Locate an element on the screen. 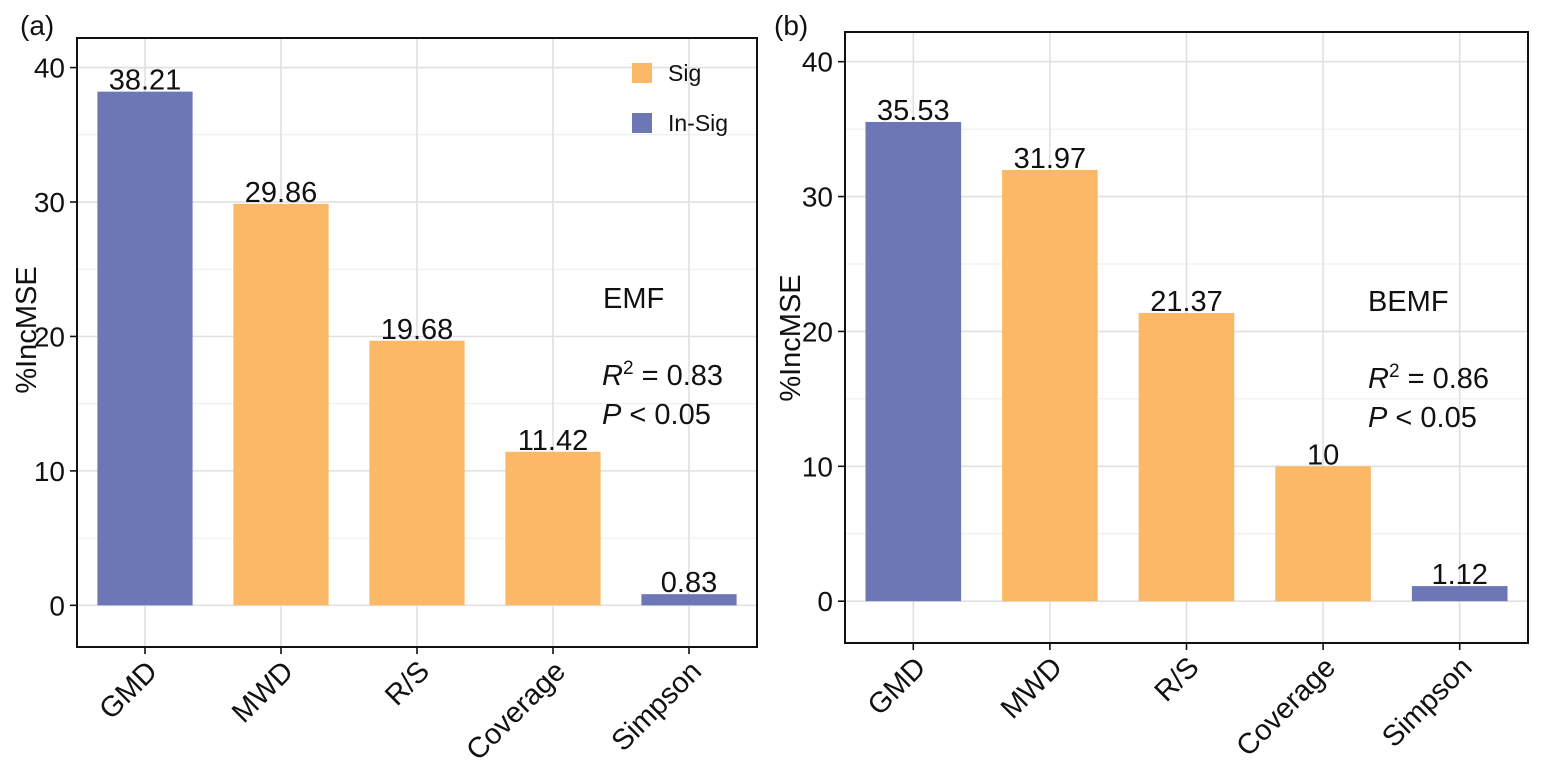  panel-label: (a) is located at coordinates (37, 25).